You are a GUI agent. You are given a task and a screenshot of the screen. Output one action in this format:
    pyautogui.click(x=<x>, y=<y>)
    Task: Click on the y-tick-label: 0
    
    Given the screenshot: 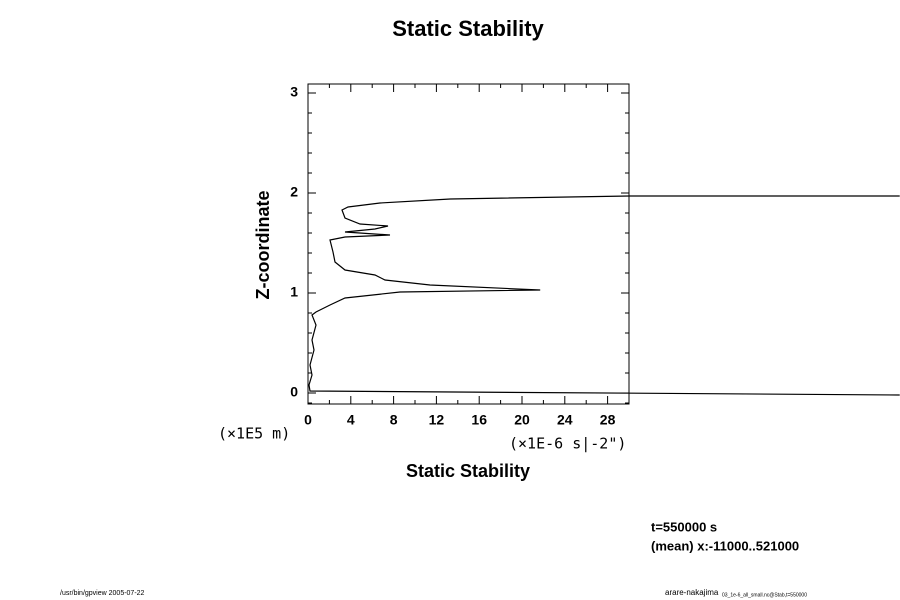 What is the action you would take?
    pyautogui.click(x=294, y=392)
    